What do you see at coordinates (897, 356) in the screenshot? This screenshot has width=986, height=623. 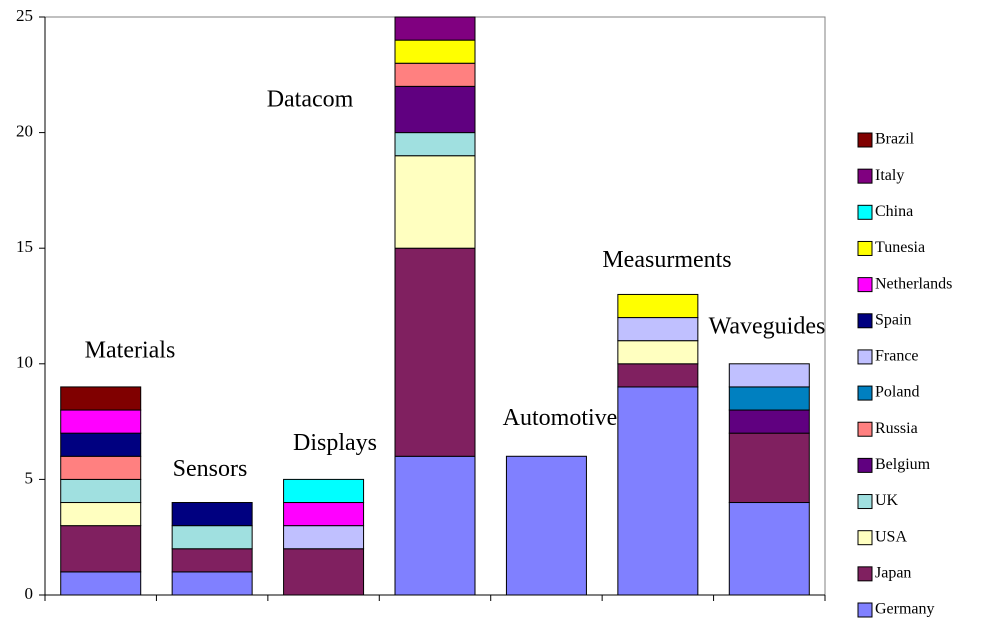 I see `legend-label: France` at bounding box center [897, 356].